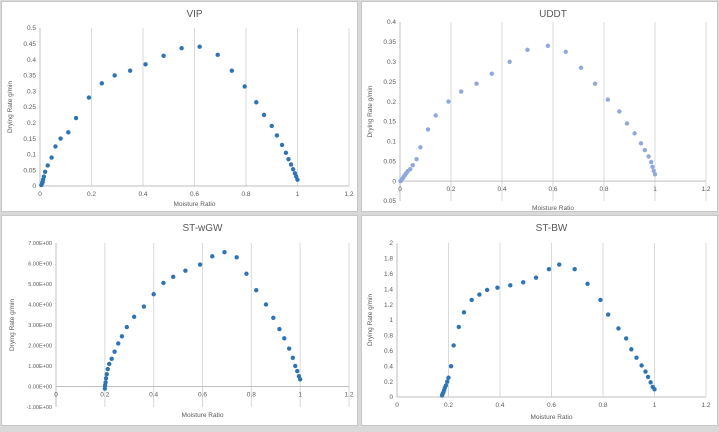  Describe the element at coordinates (40, 388) in the screenshot. I see `y-tick-label: 0.00E+00` at that location.